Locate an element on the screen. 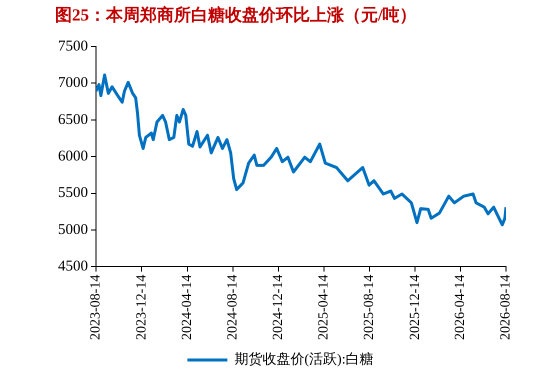  y-tick-label: 4500 is located at coordinates (73, 266).